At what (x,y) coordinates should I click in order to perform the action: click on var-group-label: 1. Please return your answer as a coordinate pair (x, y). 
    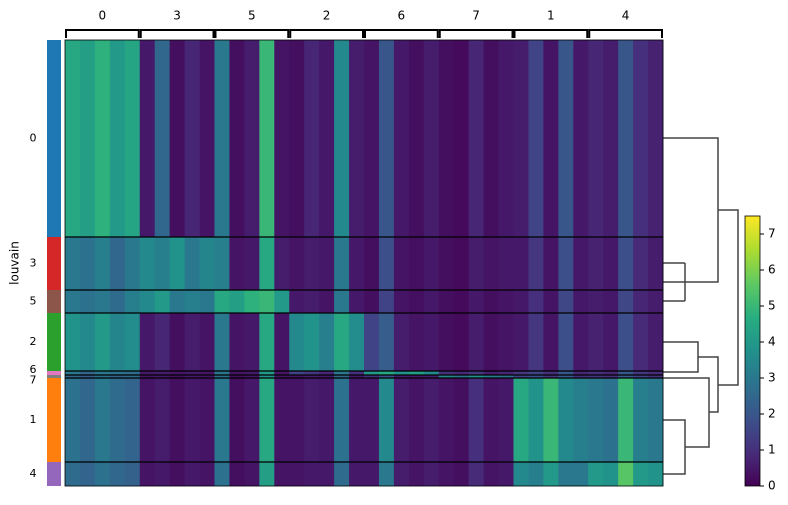
    Looking at the image, I should click on (551, 16).